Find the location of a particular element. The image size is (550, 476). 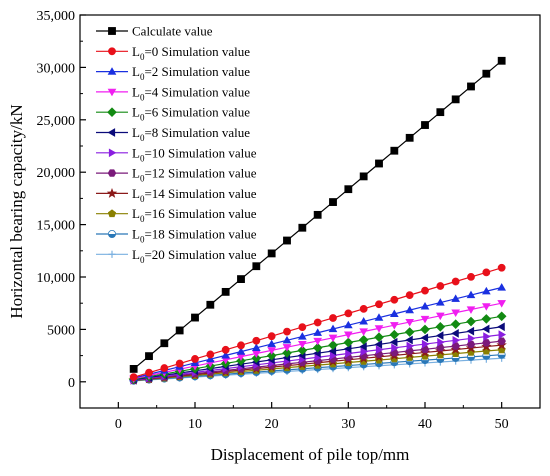

legend-label: L0=0 Simulation value is located at coordinates (191, 53).